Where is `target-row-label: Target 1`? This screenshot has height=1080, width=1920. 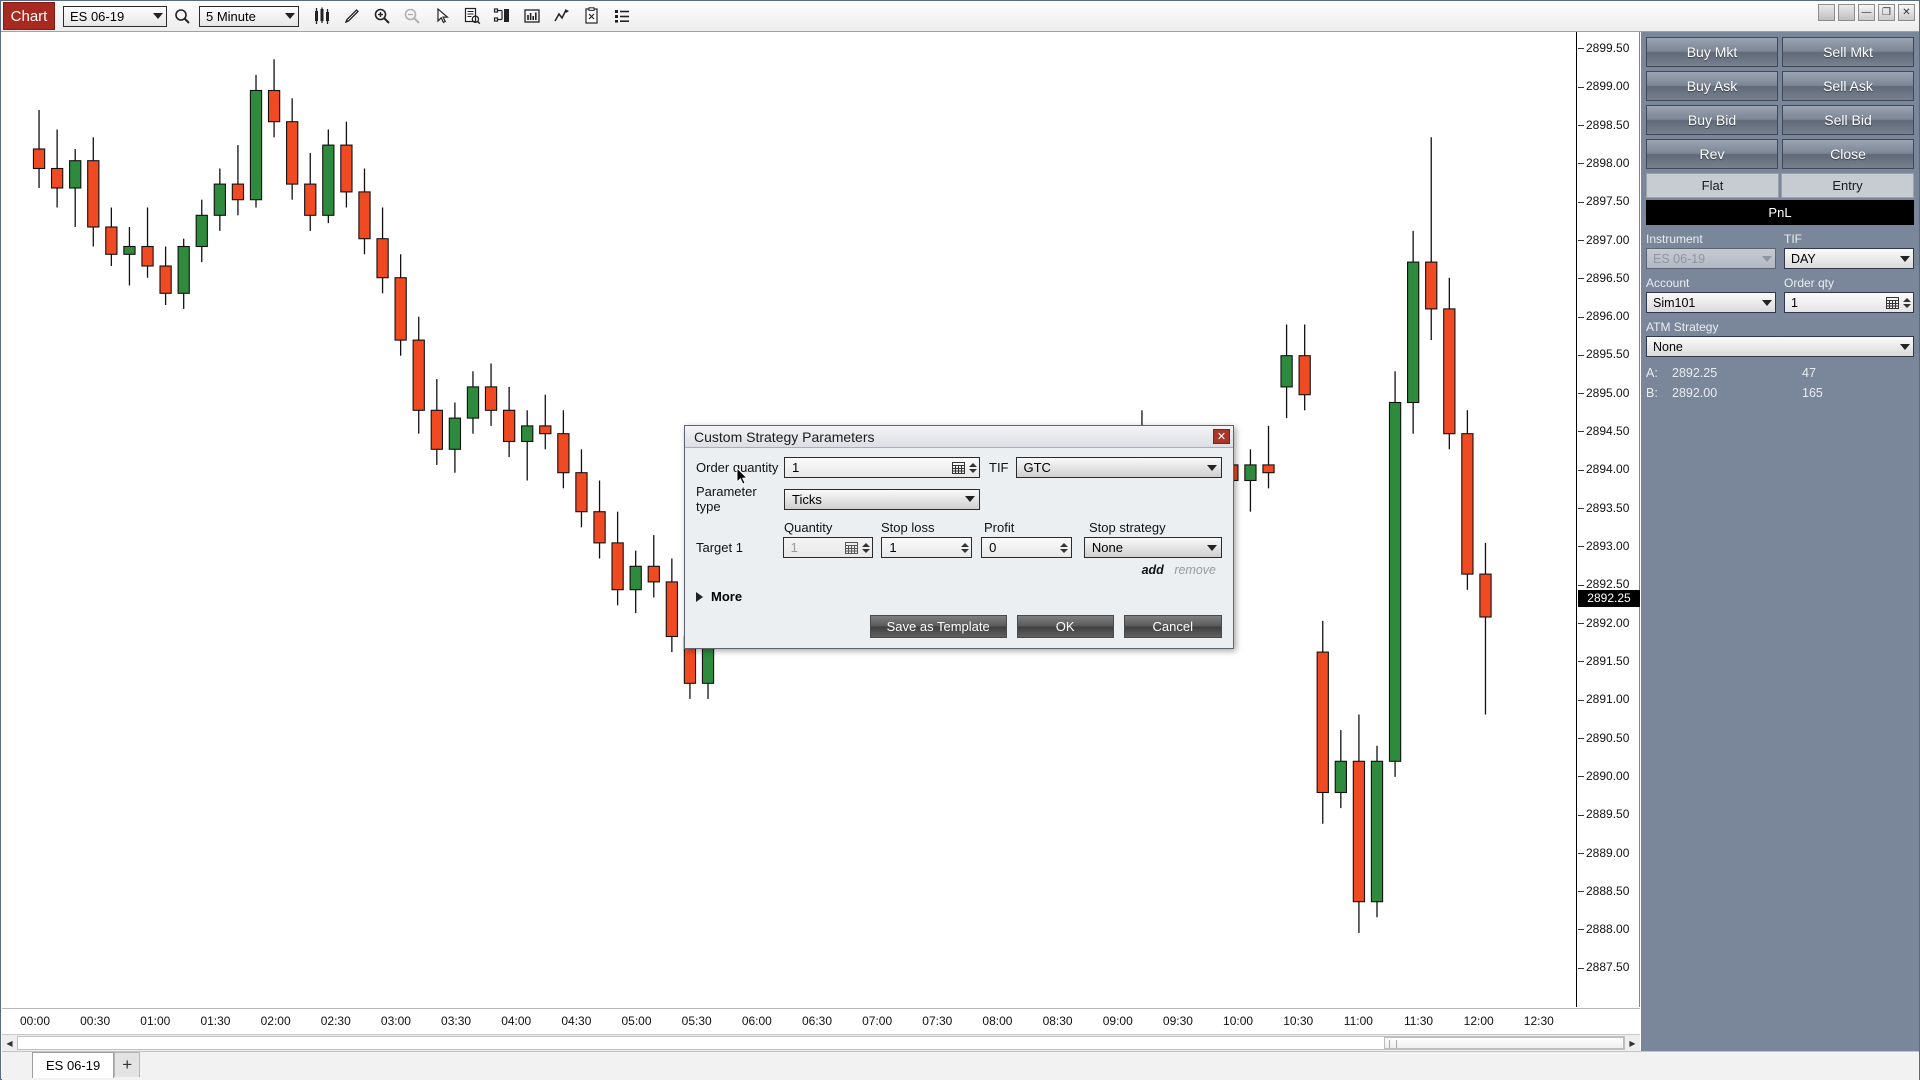
target-row-label: Target 1 is located at coordinates (719, 547).